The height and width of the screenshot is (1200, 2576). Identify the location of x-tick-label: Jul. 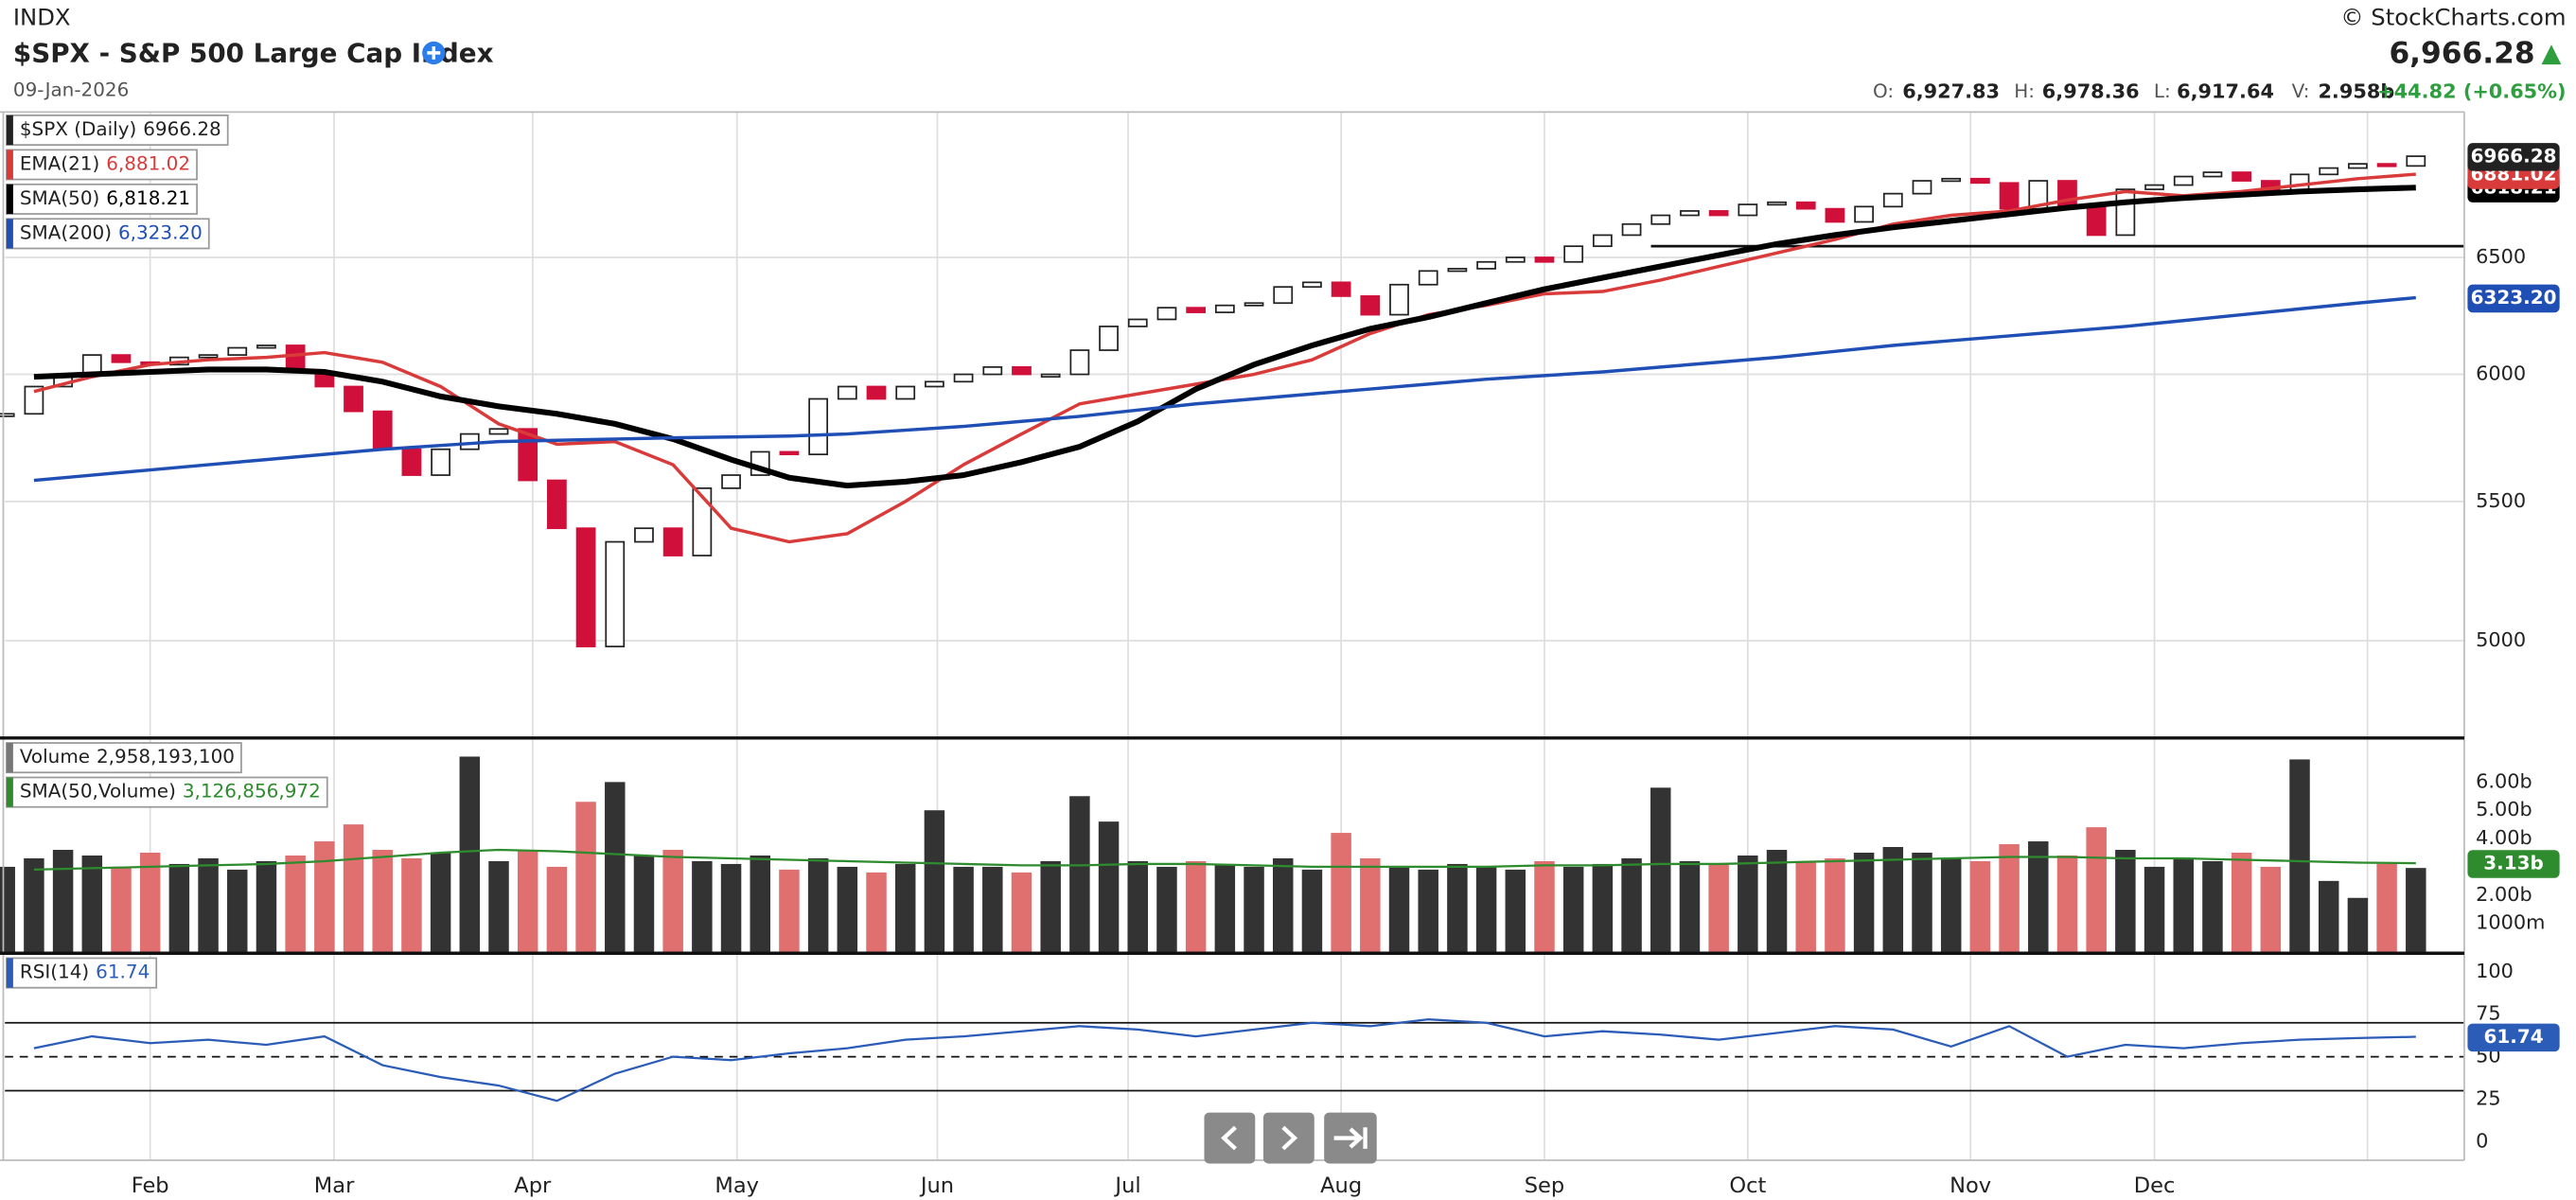
(1126, 1186).